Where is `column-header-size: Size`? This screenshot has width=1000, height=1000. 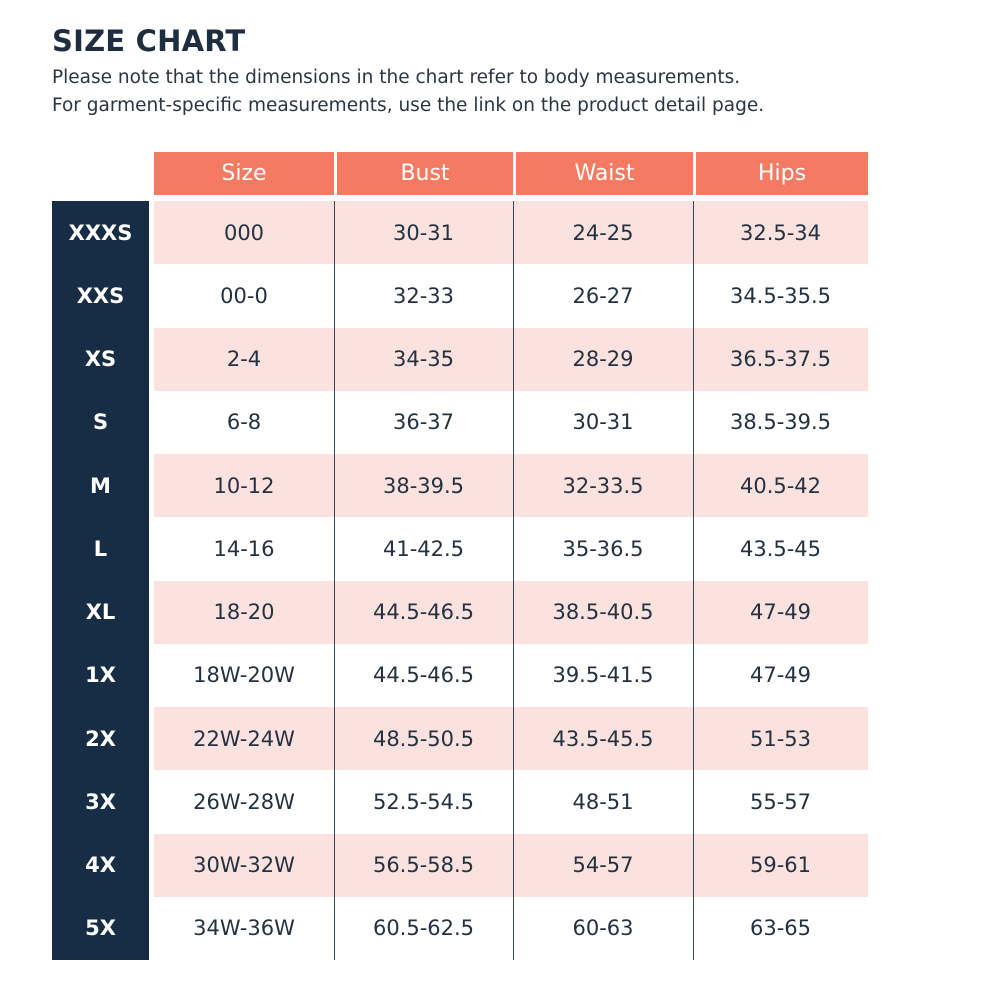 column-header-size: Size is located at coordinates (244, 173).